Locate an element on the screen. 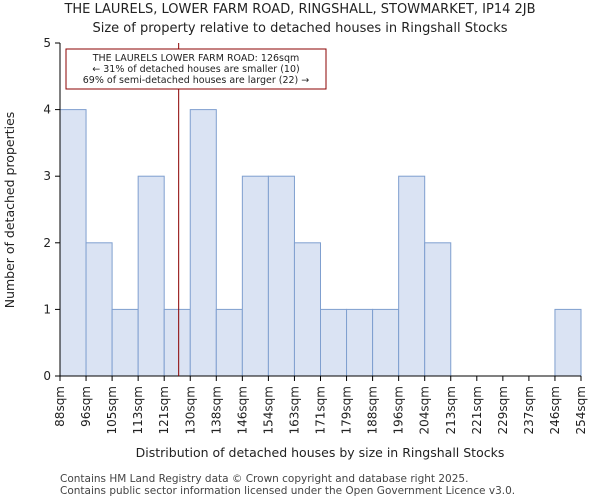 This screenshot has height=500, width=600. x-tick-label: 130sqm is located at coordinates (190, 410).